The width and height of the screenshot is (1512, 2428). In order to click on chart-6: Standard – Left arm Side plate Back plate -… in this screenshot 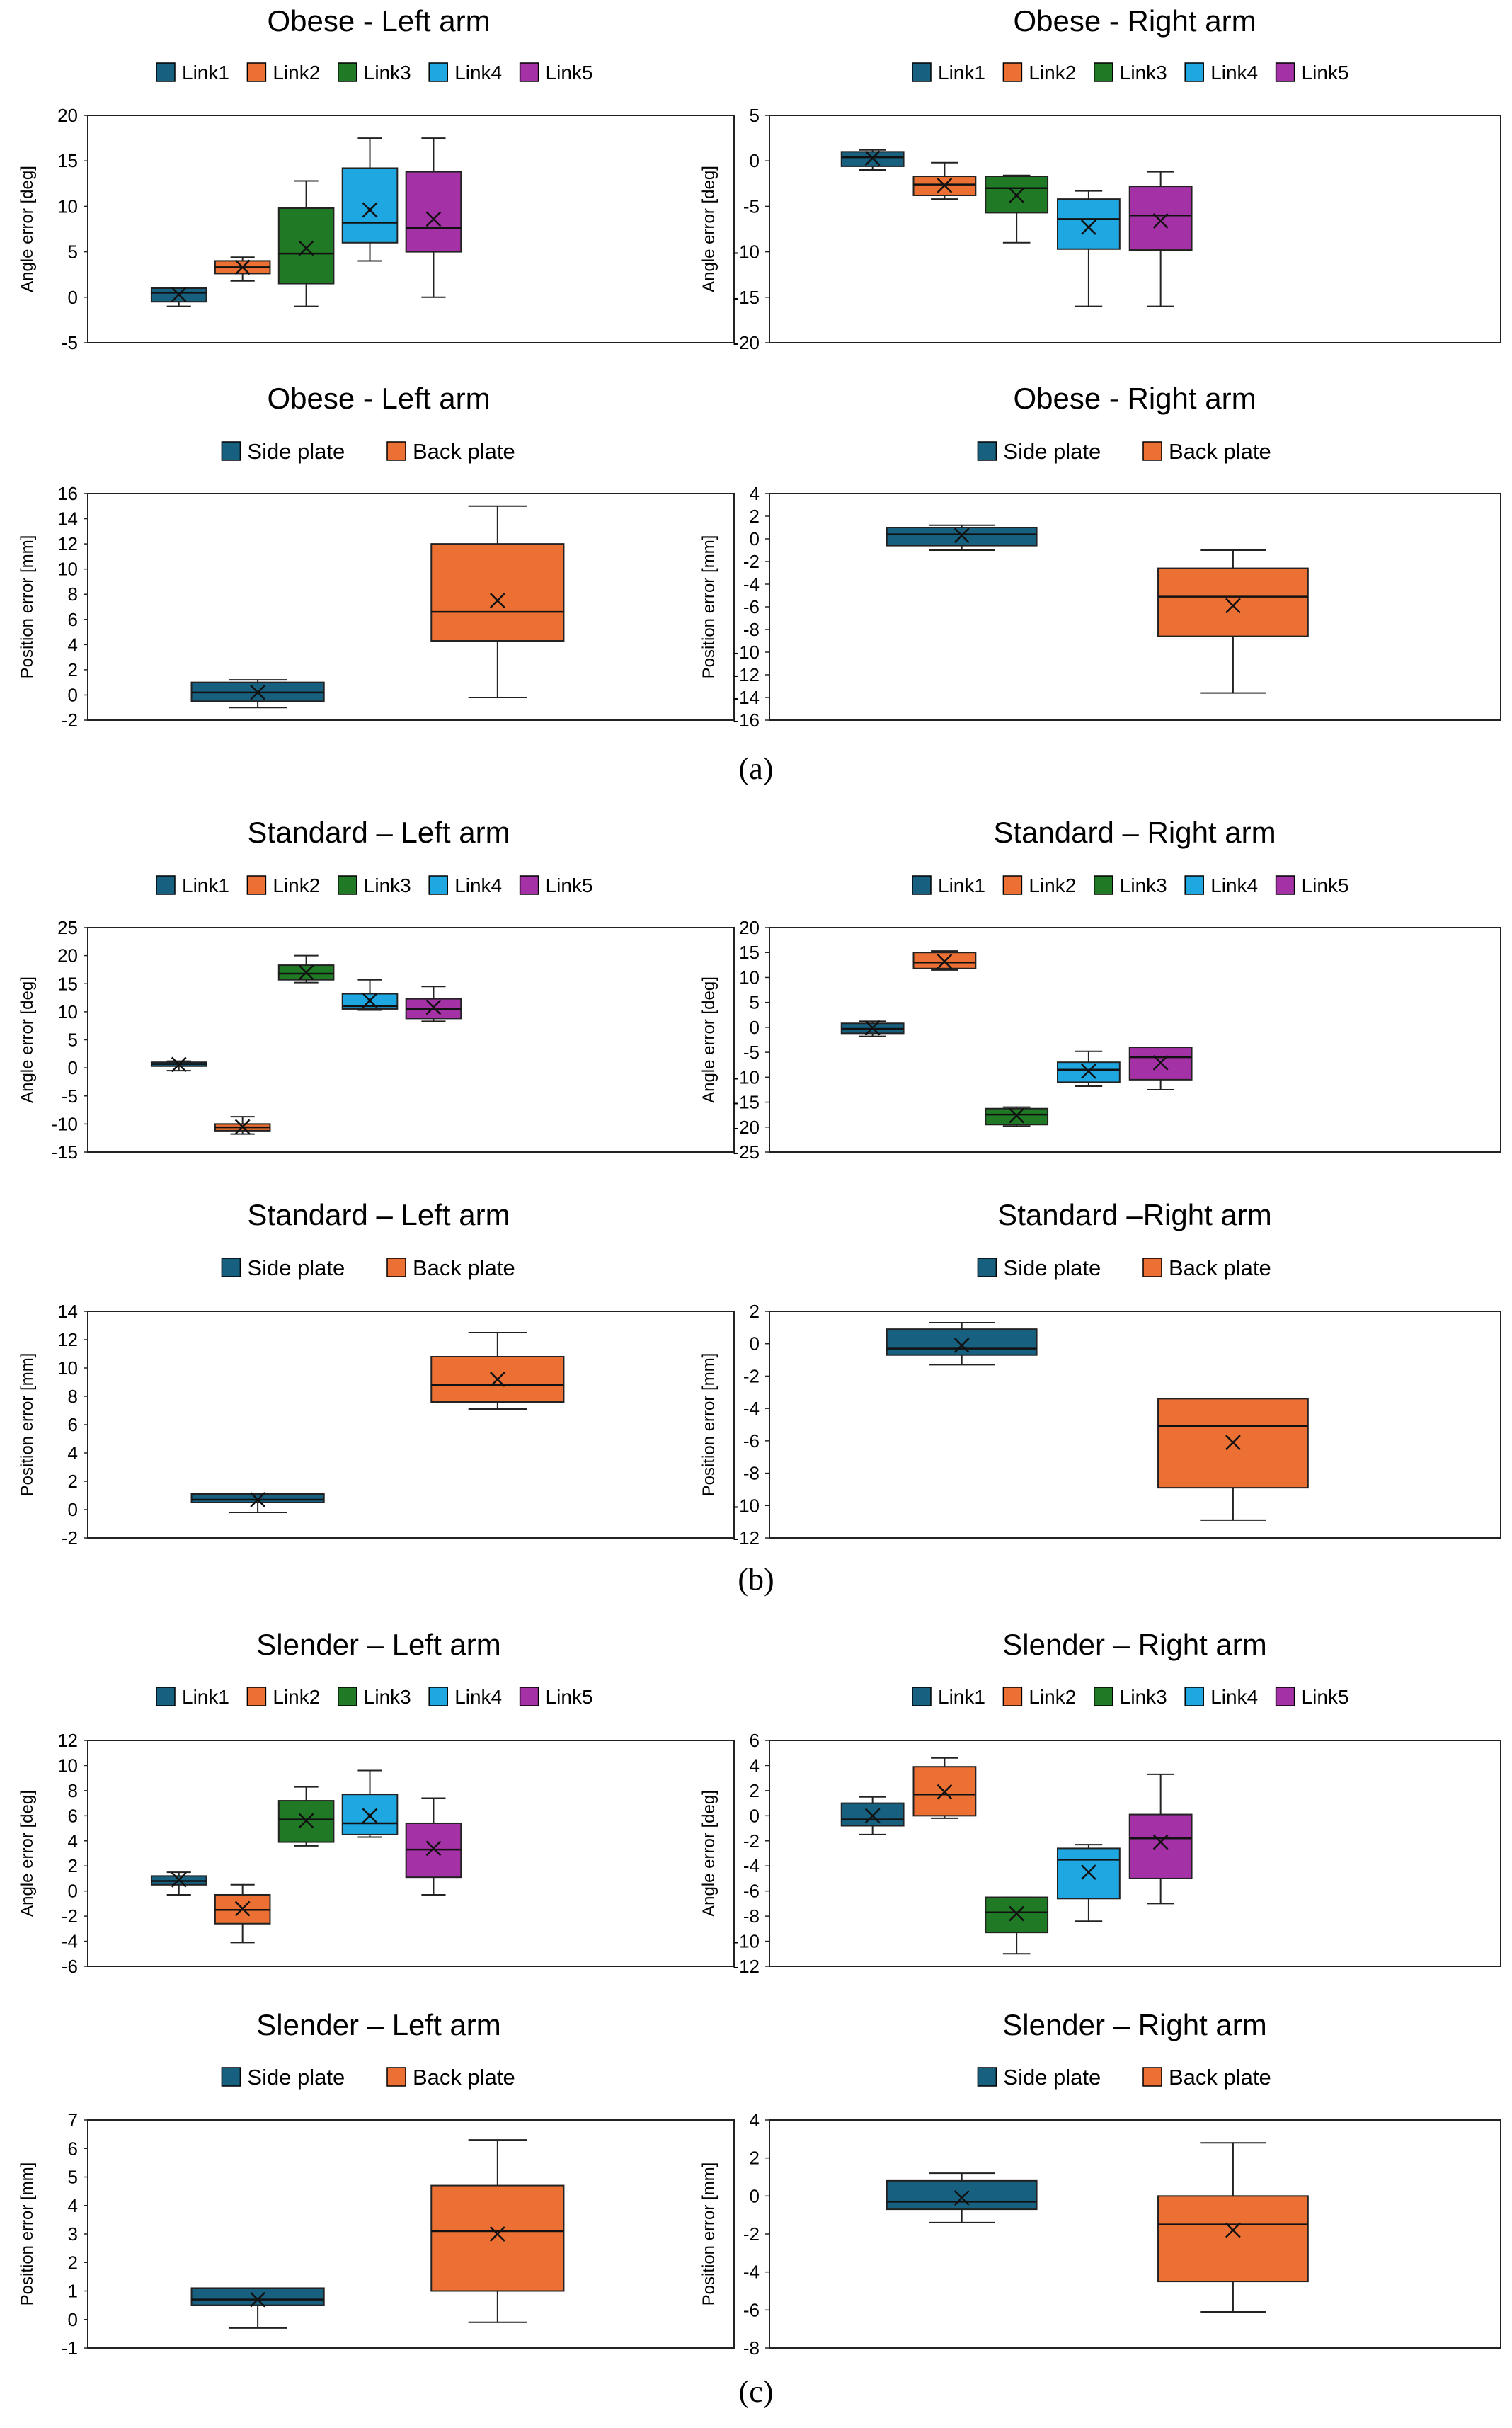, I will do `click(376, 1373)`.